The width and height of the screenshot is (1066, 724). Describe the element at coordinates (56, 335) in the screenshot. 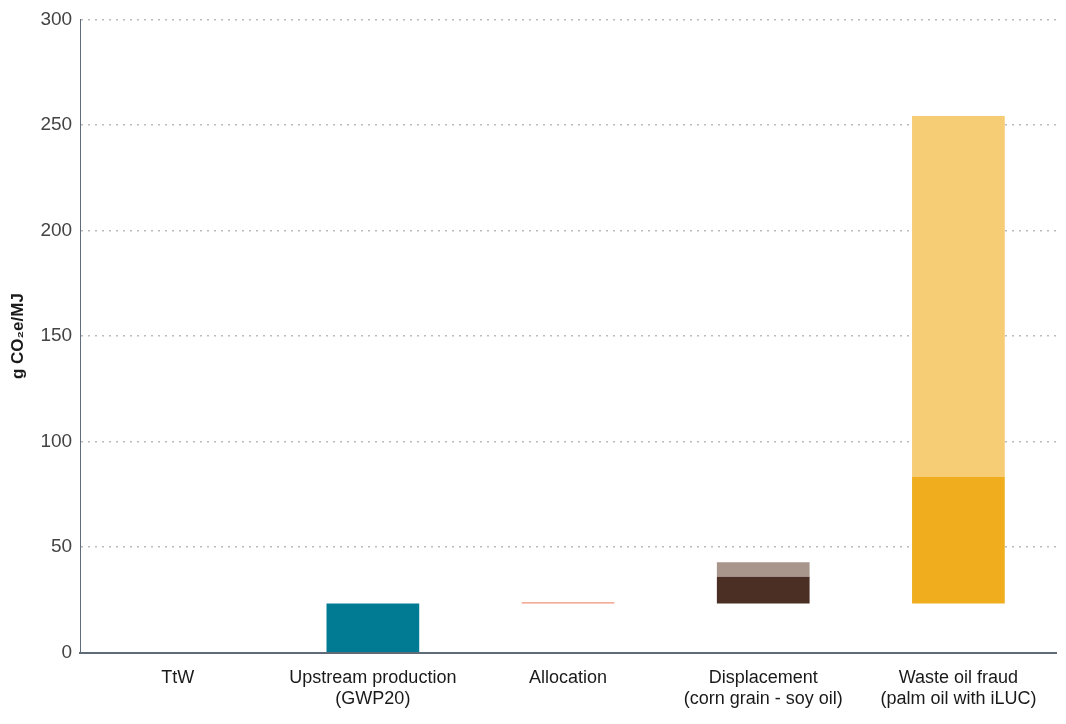

I see `y-tick-label: 150` at that location.